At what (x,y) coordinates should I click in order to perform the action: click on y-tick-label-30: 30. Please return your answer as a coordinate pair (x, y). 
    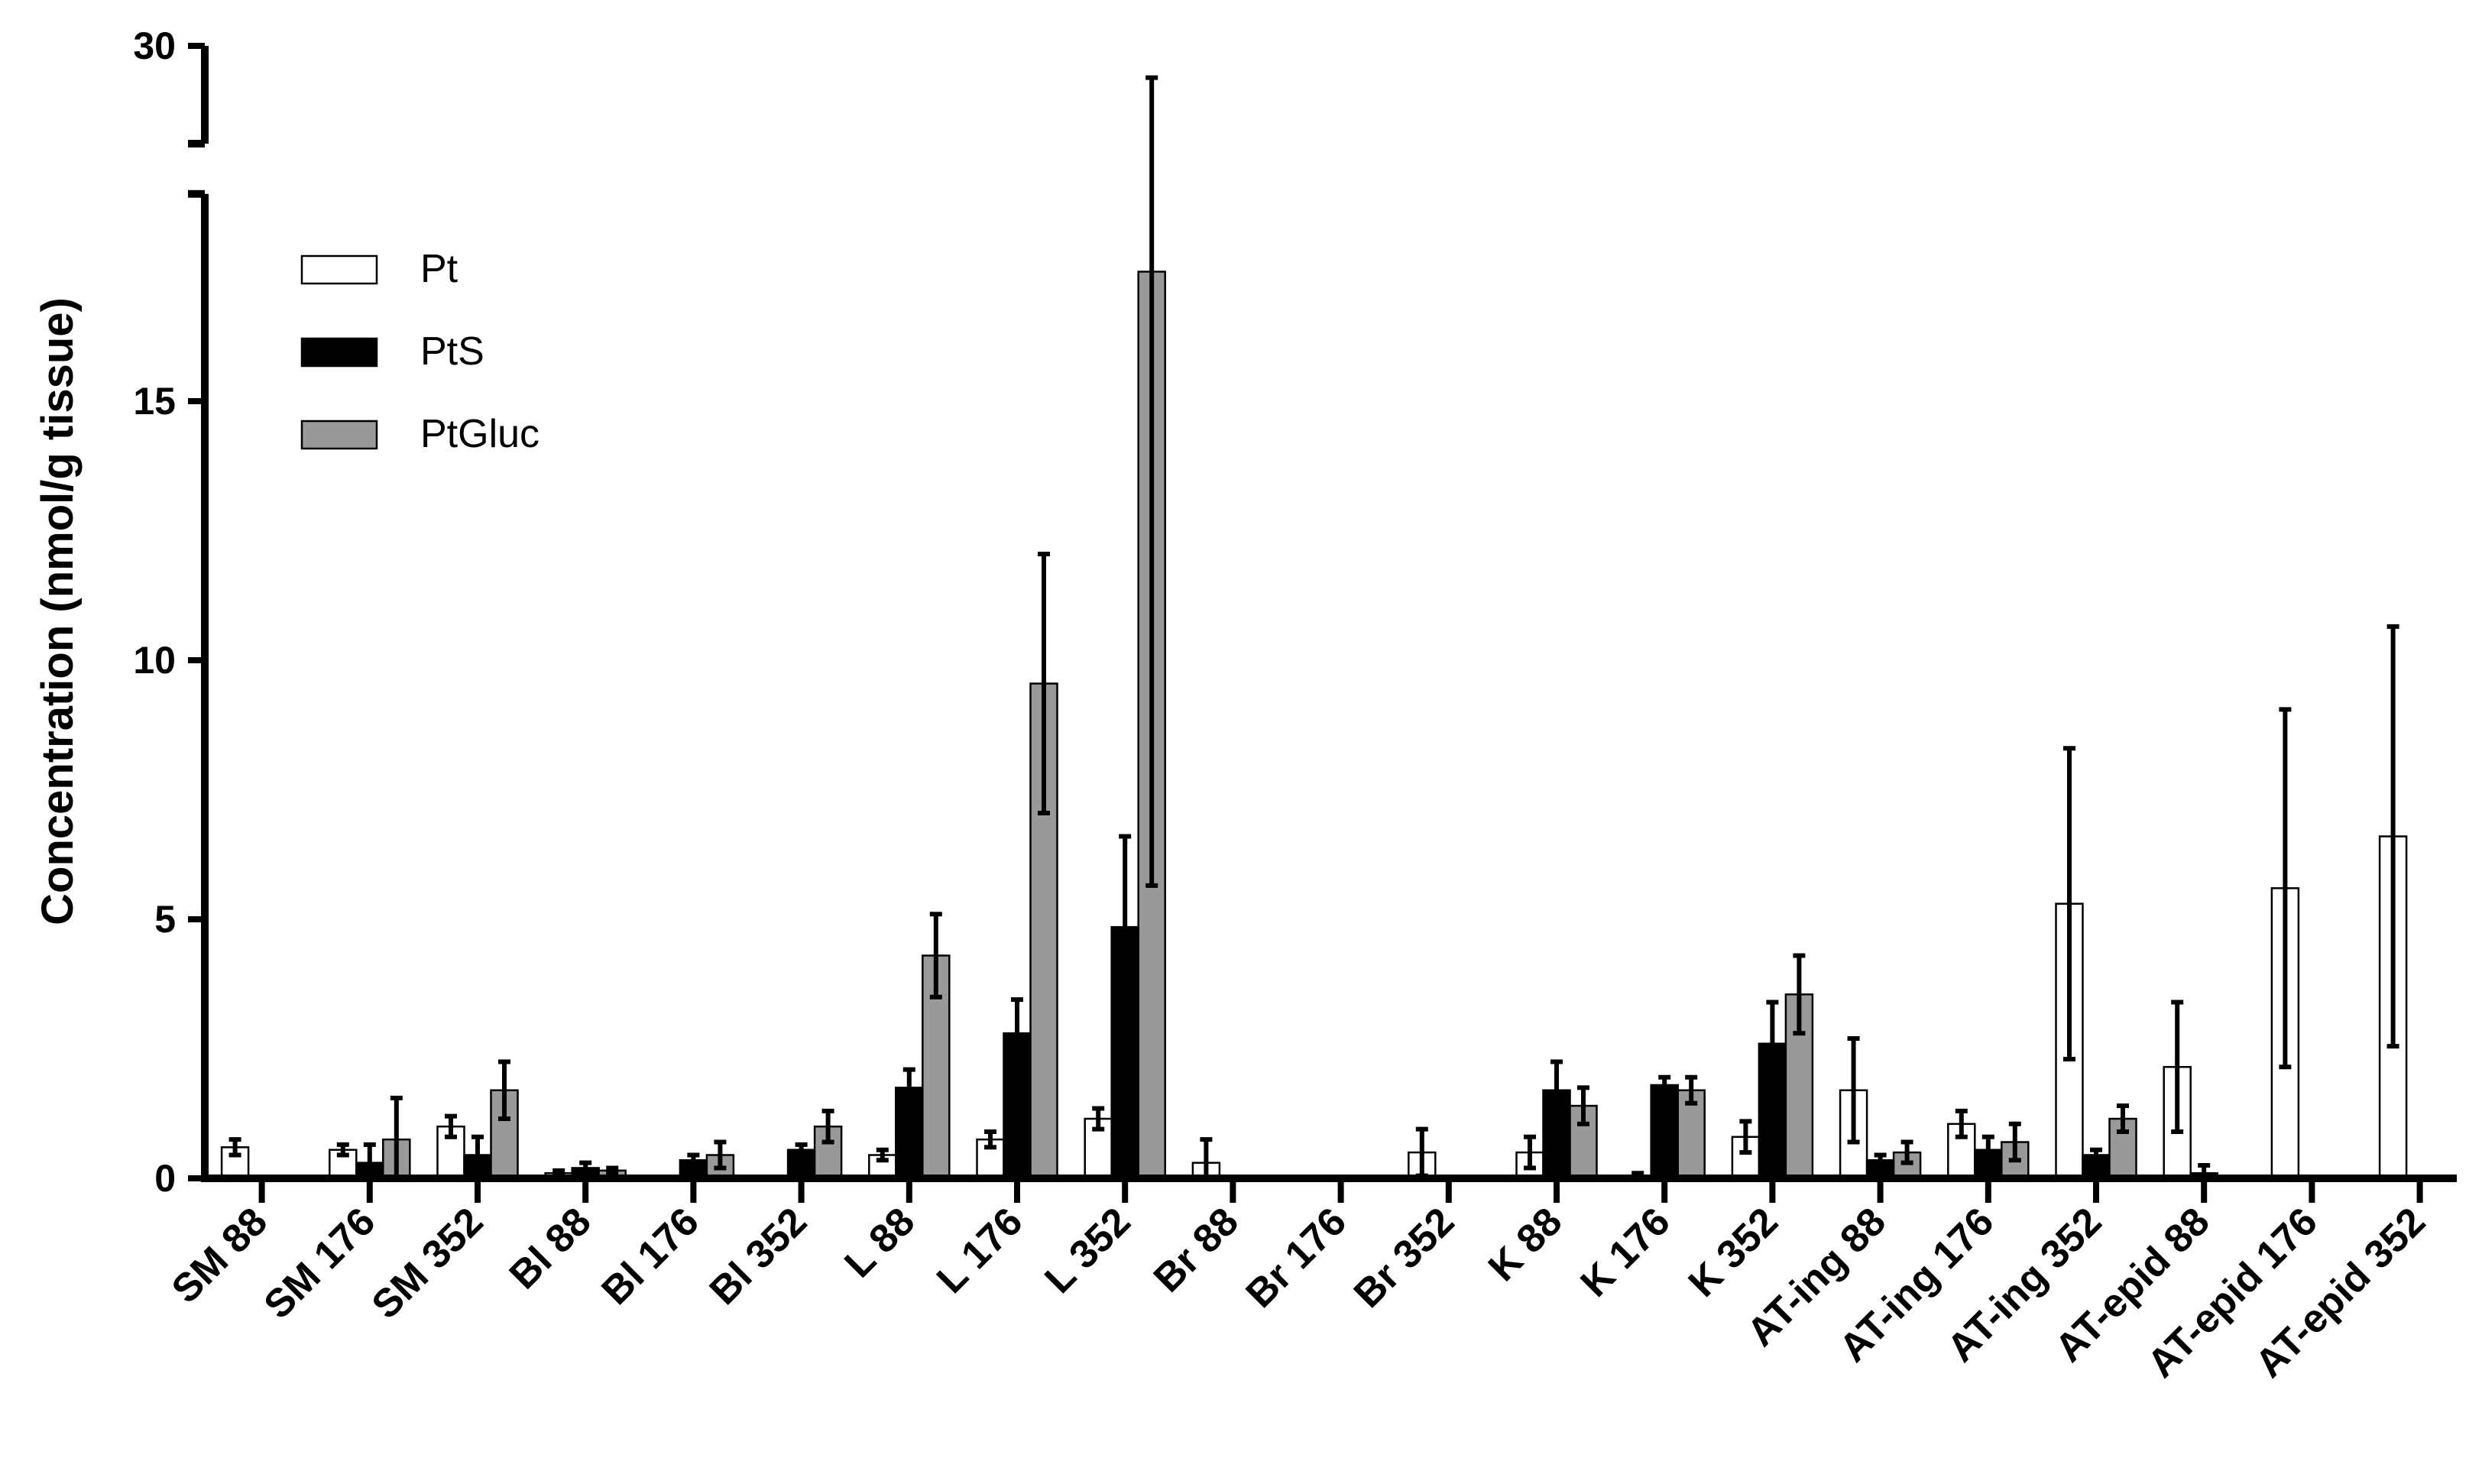
    Looking at the image, I should click on (154, 46).